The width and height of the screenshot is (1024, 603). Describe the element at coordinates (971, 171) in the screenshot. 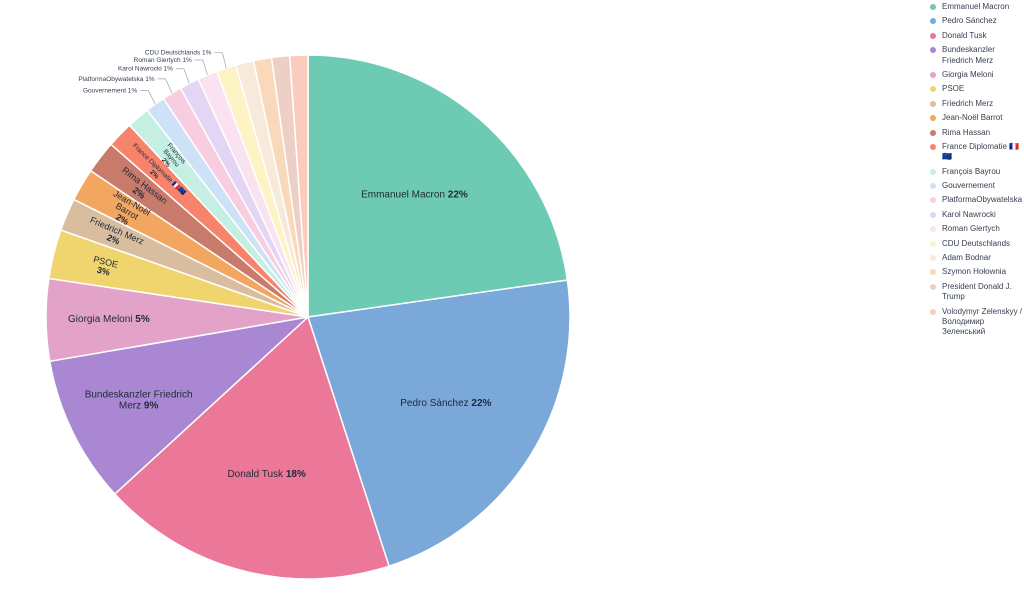

I see `legend-label: François Bayrou` at that location.